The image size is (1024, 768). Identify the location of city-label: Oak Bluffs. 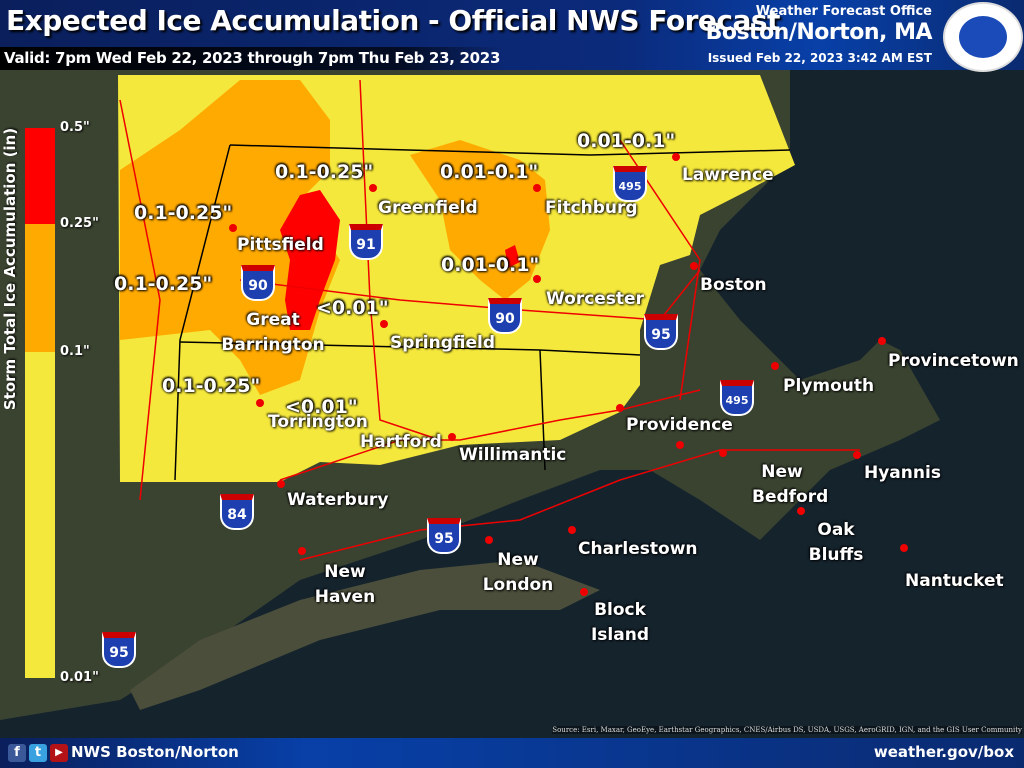
(836, 542).